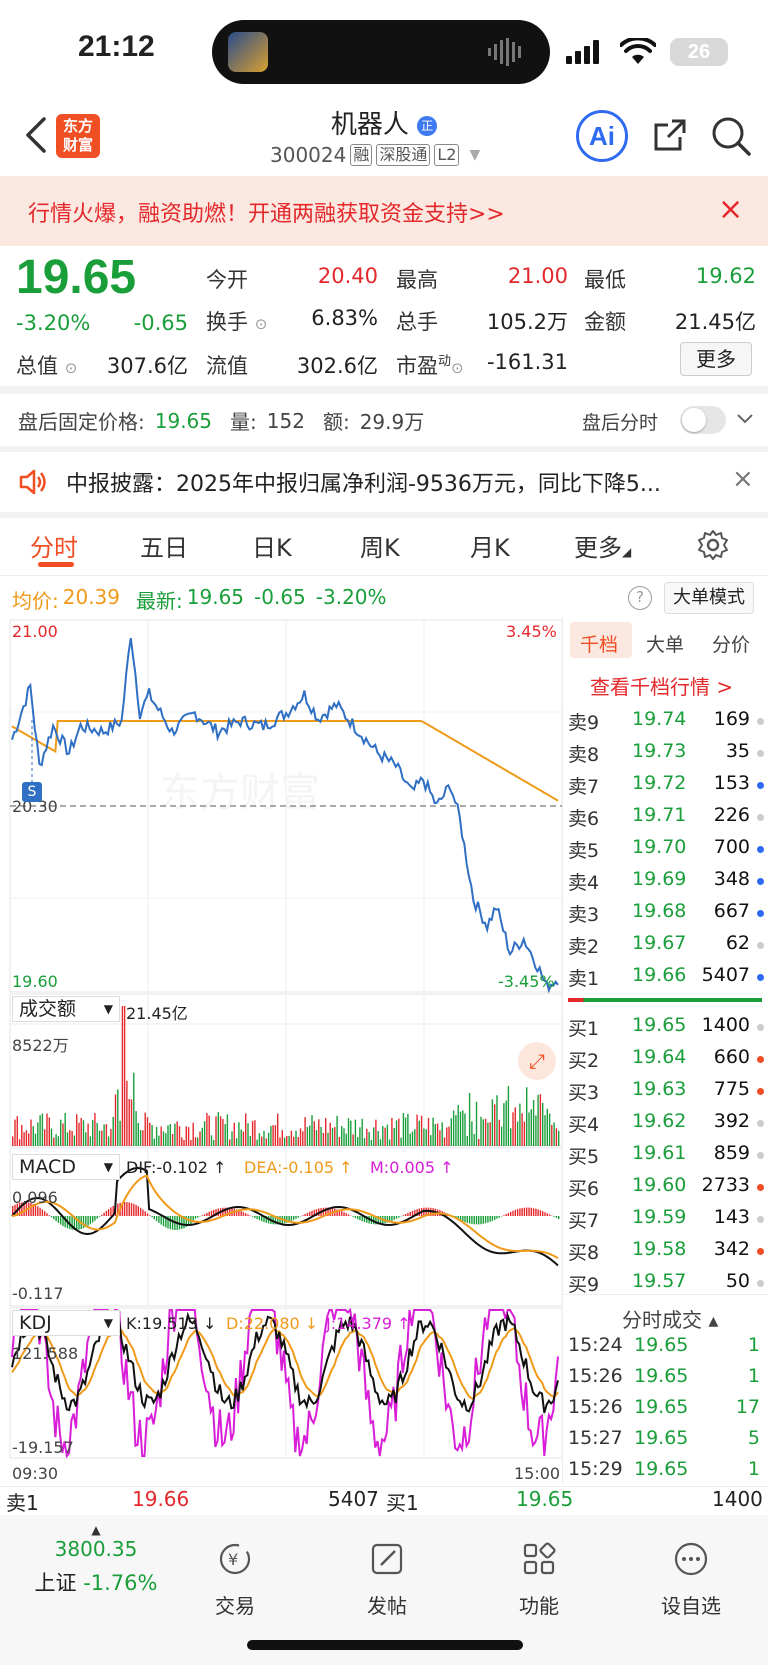  What do you see at coordinates (531, 631) in the screenshot?
I see `pct-top-label: 3.45%` at bounding box center [531, 631].